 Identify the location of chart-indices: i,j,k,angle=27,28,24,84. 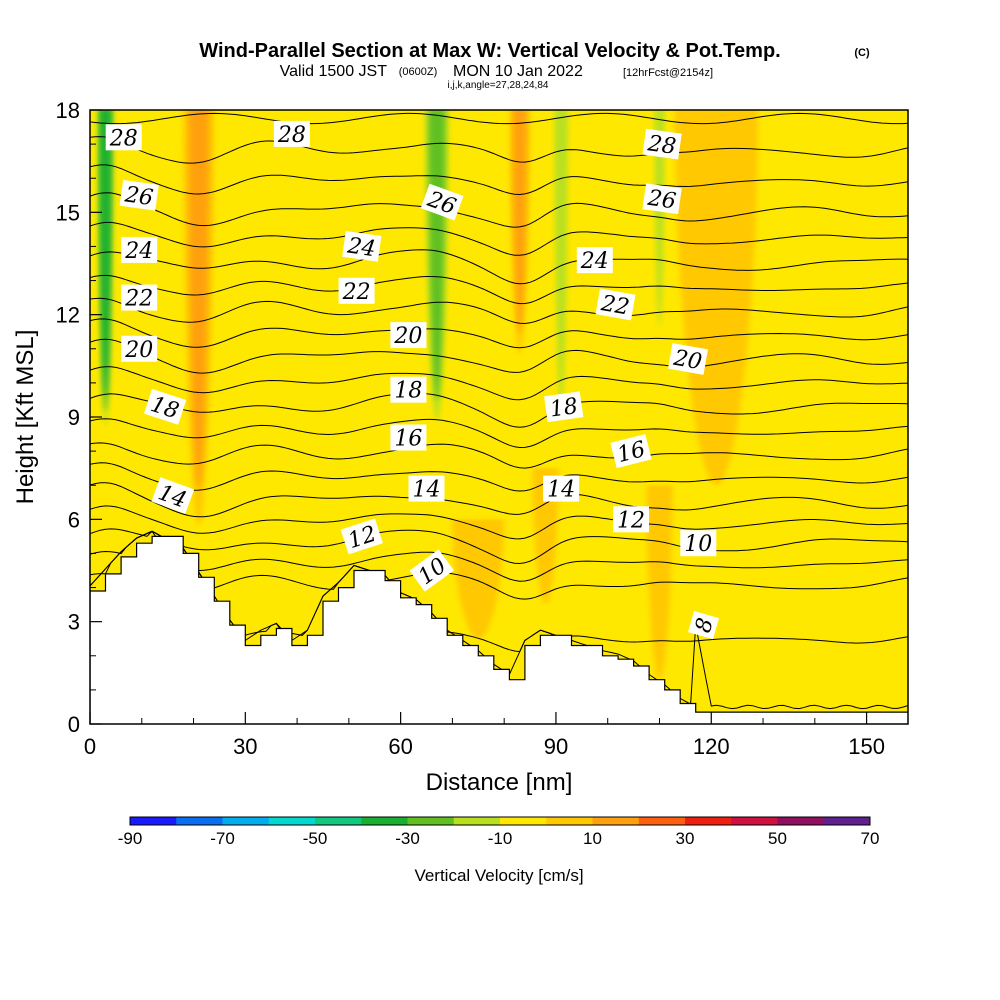
(498, 85).